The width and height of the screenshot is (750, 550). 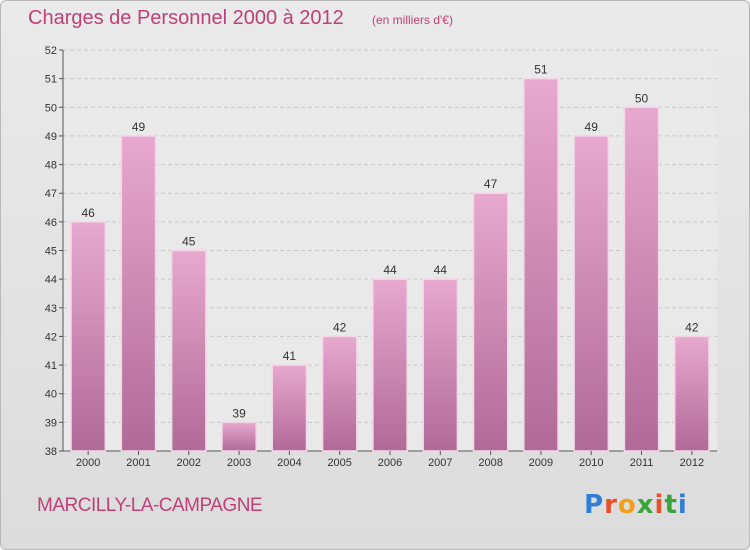 What do you see at coordinates (671, 505) in the screenshot?
I see `logo-letter: t` at bounding box center [671, 505].